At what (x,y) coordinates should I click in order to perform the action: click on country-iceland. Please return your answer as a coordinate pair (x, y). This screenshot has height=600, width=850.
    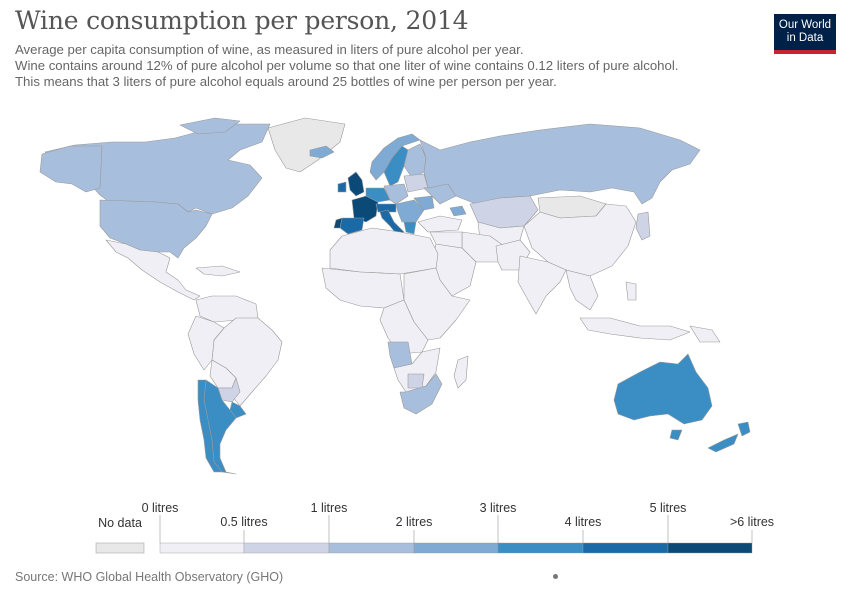
    Looking at the image, I should click on (322, 152).